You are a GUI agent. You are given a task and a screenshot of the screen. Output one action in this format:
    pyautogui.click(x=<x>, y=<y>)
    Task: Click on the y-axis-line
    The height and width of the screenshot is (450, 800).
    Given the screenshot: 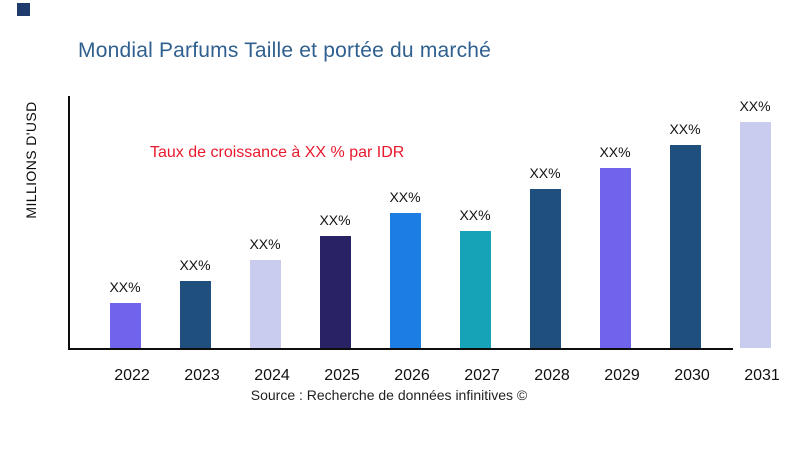 What is the action you would take?
    pyautogui.click(x=69, y=223)
    